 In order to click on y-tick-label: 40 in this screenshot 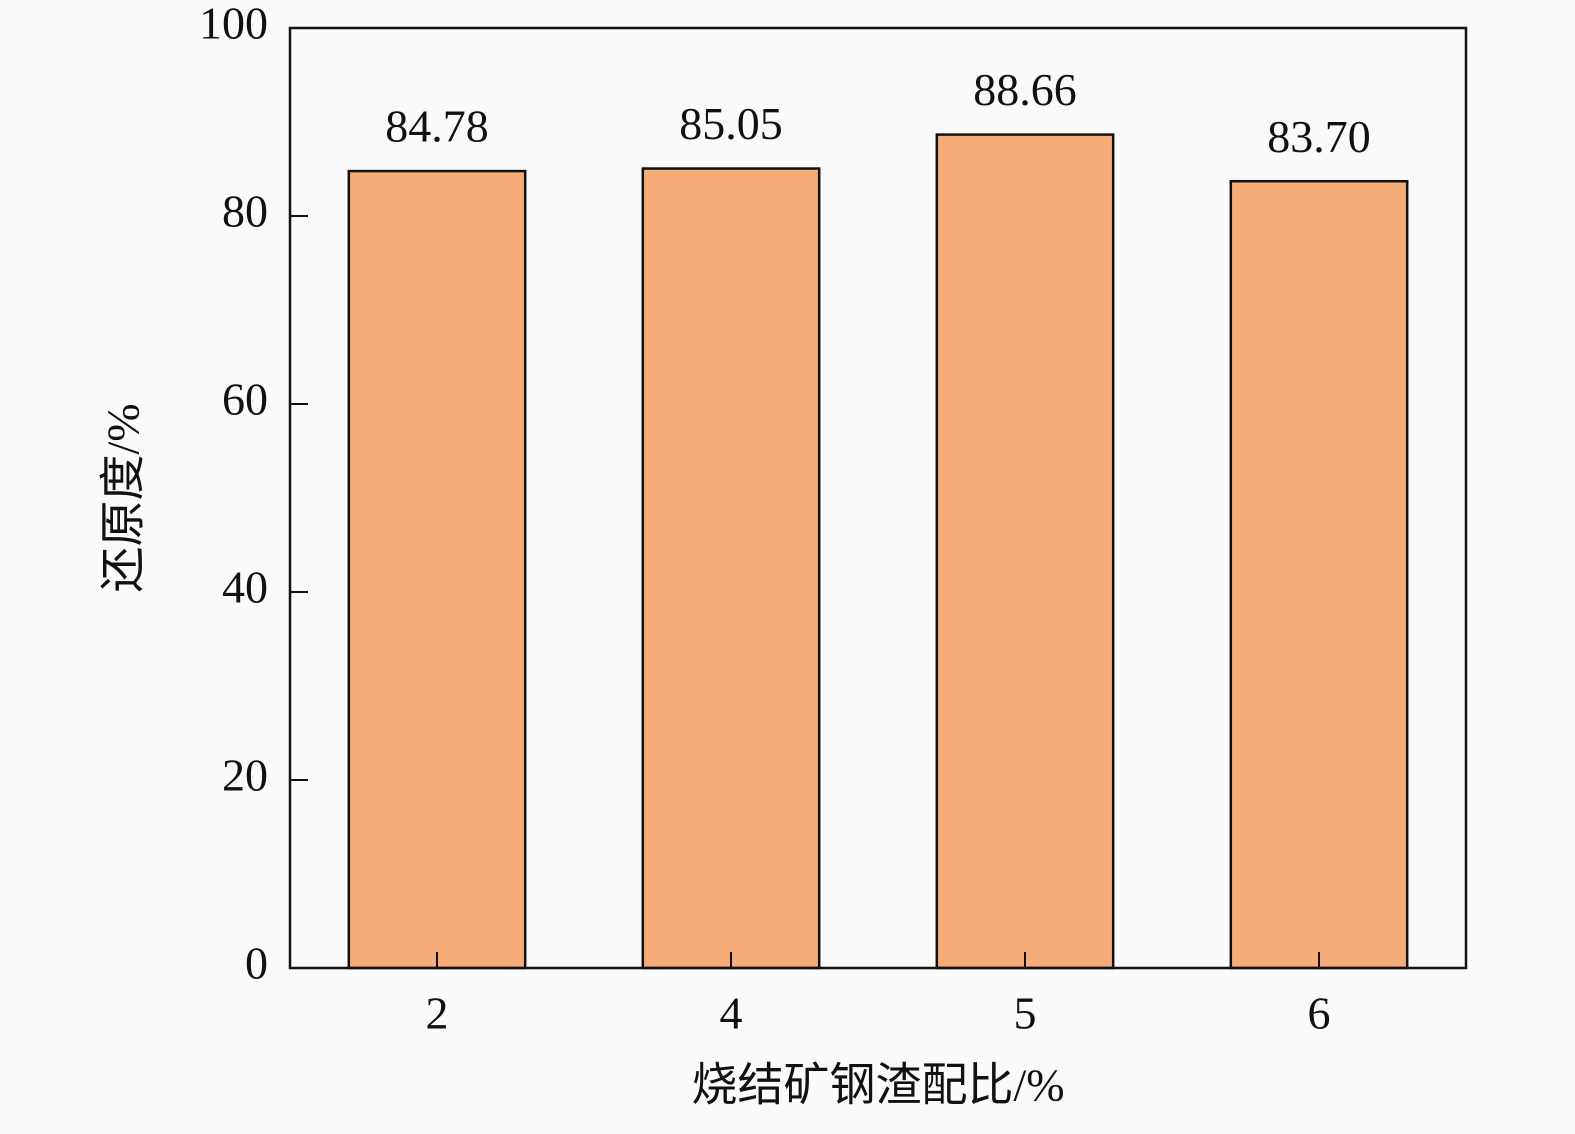, I will do `click(245, 587)`.